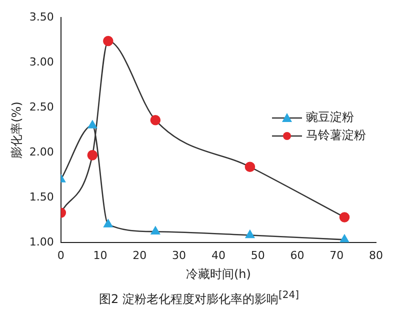 This screenshot has width=398, height=320. Describe the element at coordinates (41, 17) in the screenshot. I see `y-tick-label: 3.50` at that location.